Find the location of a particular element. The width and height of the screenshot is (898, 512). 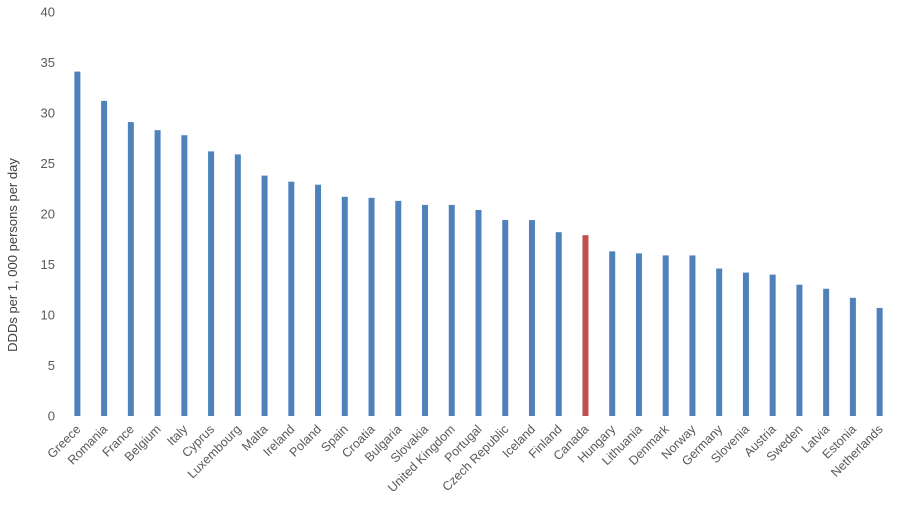

bar-france is located at coordinates (130, 269).